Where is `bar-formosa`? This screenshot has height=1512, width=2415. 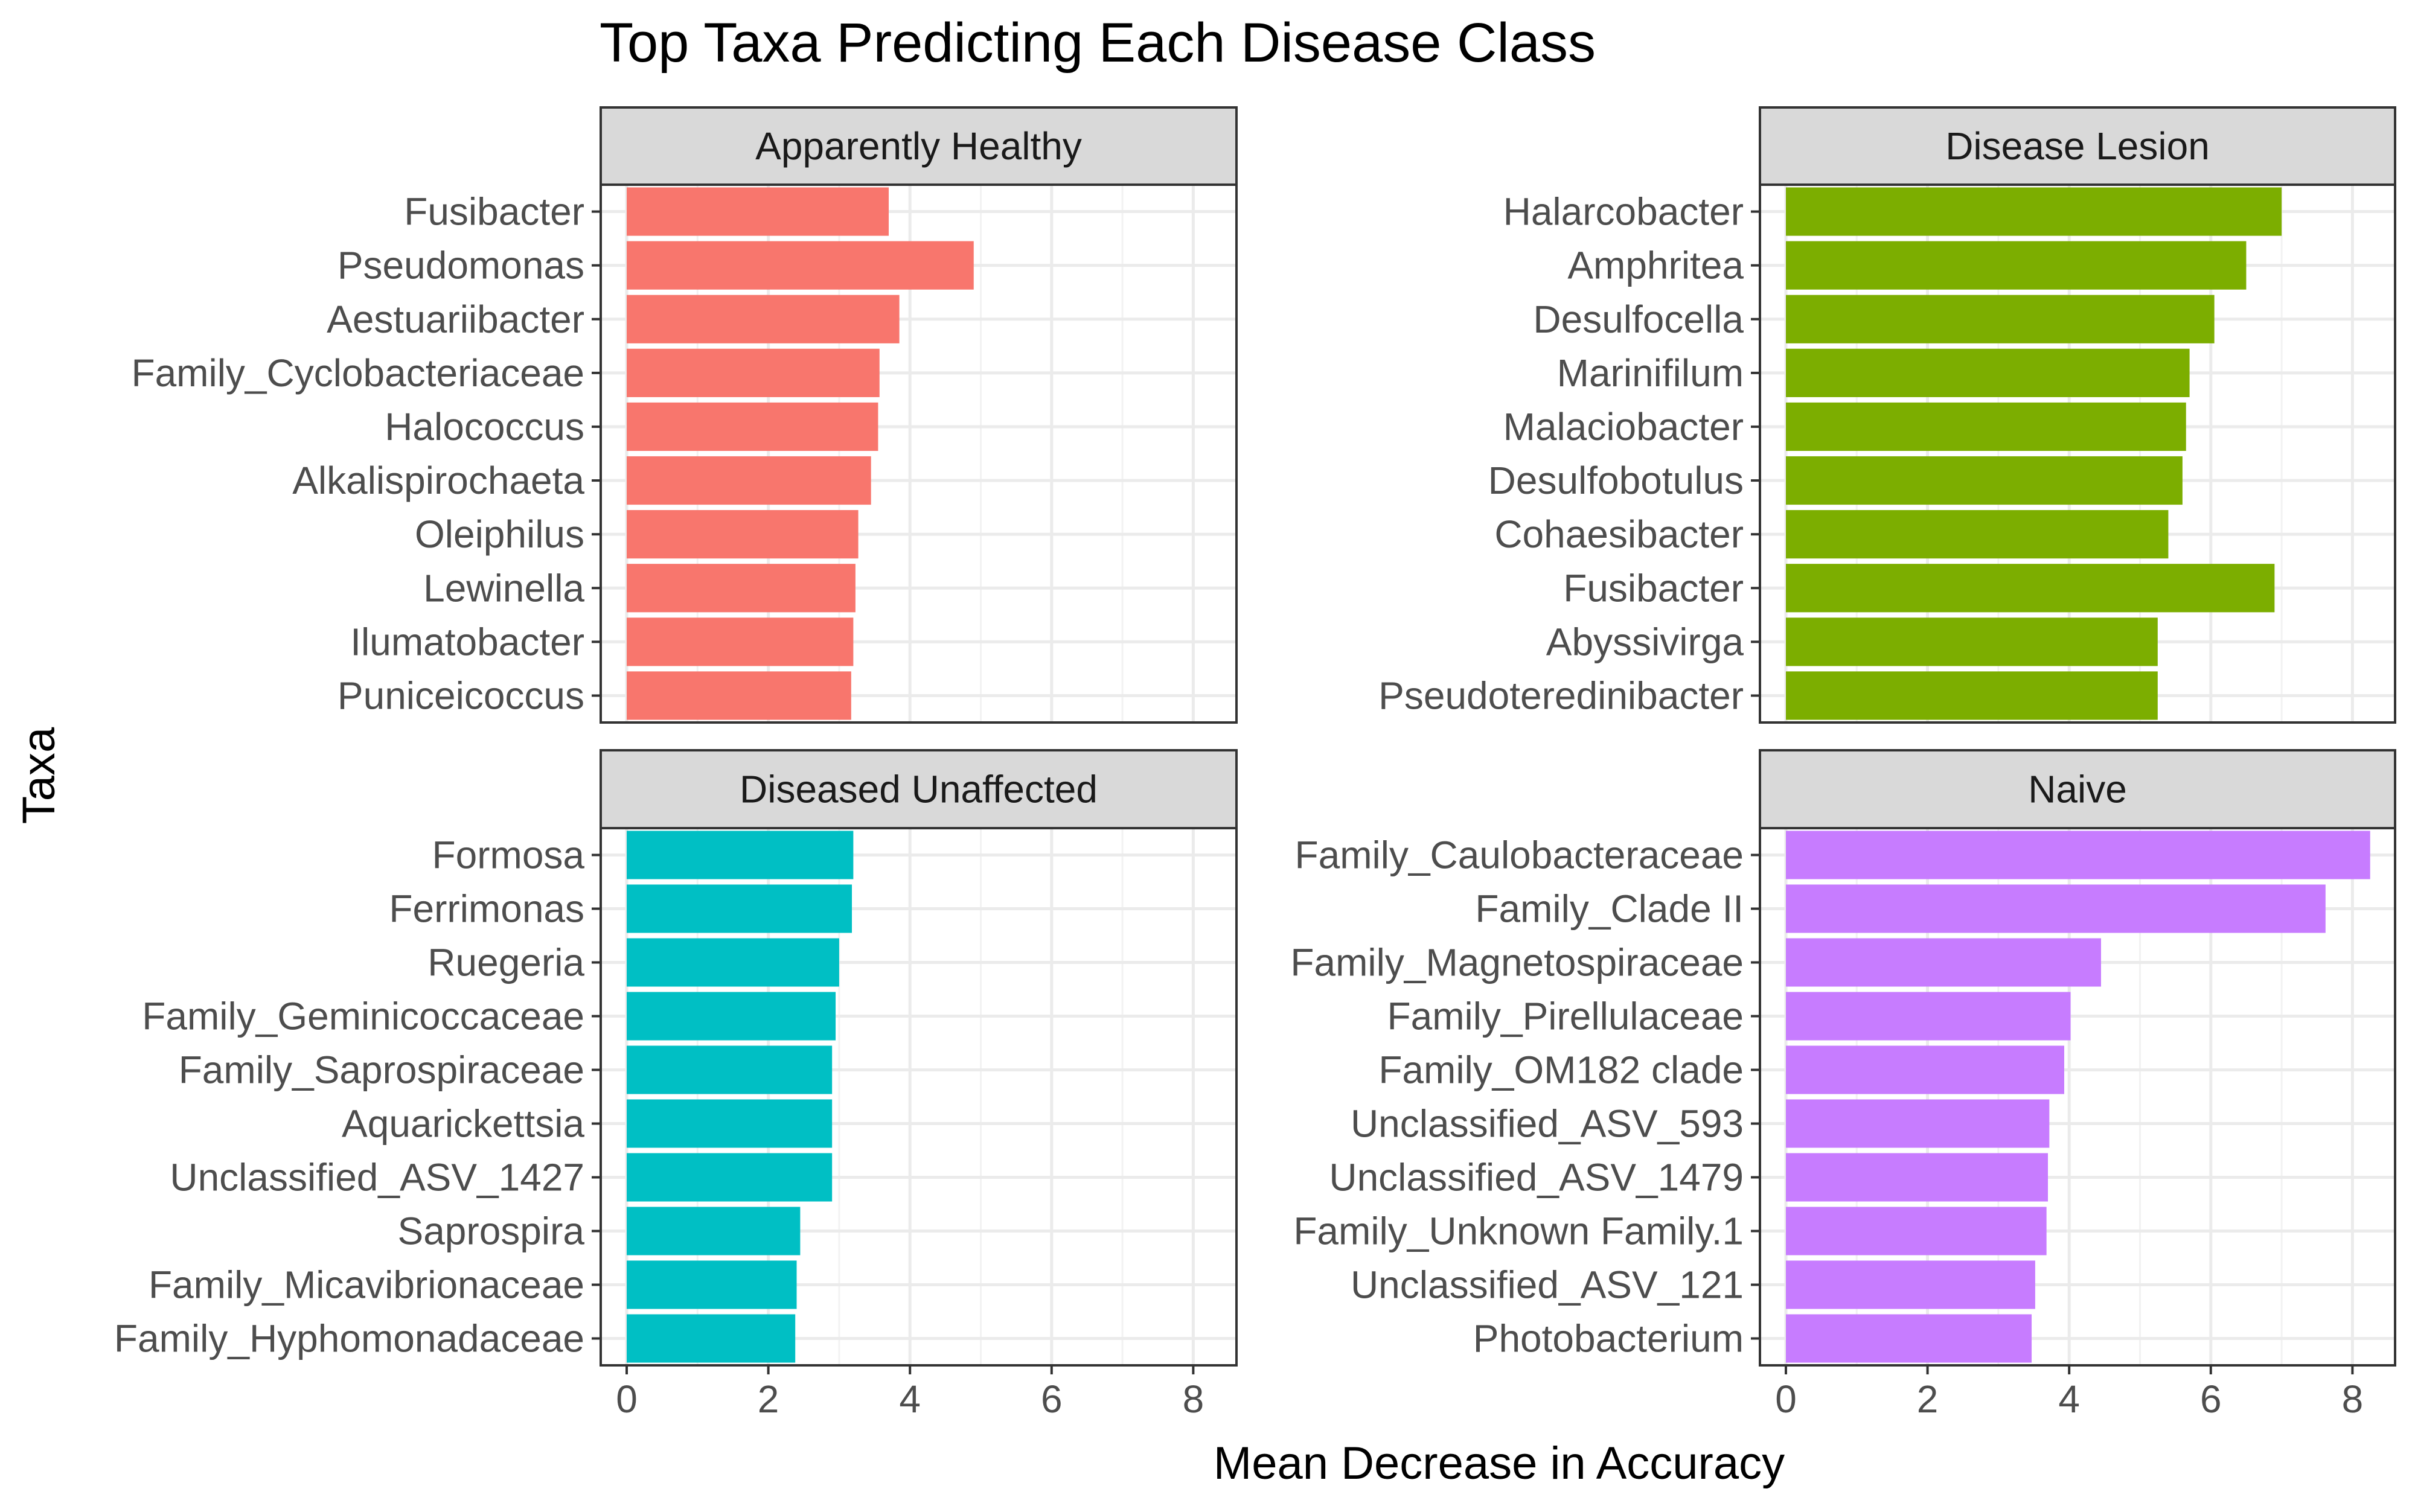 bar-formosa is located at coordinates (740, 855).